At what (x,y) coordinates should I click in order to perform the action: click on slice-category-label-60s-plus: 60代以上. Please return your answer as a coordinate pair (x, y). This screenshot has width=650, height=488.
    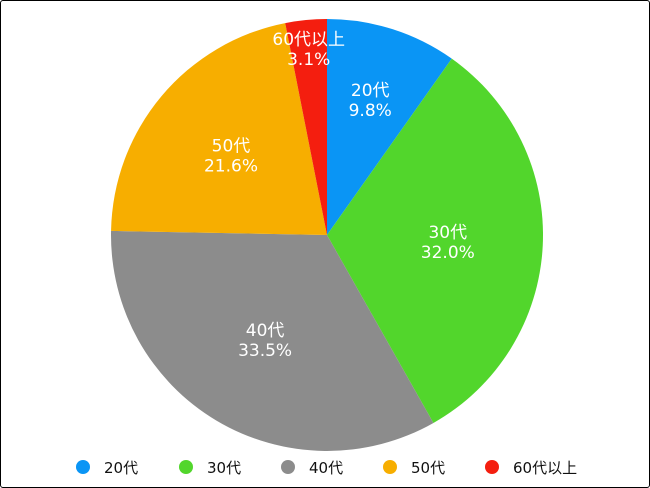
    Looking at the image, I should click on (308, 40).